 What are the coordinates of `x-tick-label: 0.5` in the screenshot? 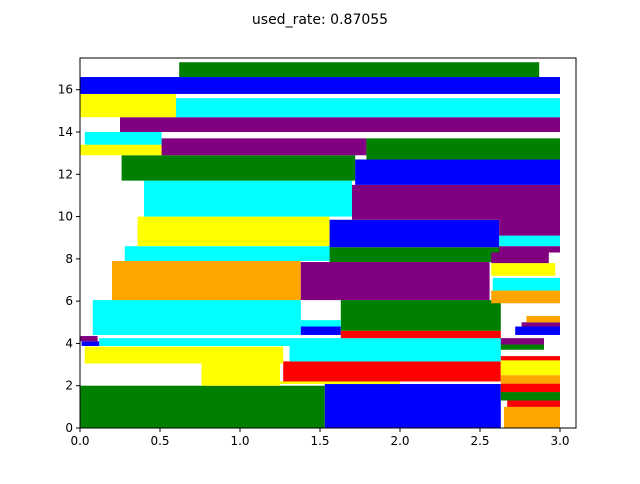 It's located at (159, 441).